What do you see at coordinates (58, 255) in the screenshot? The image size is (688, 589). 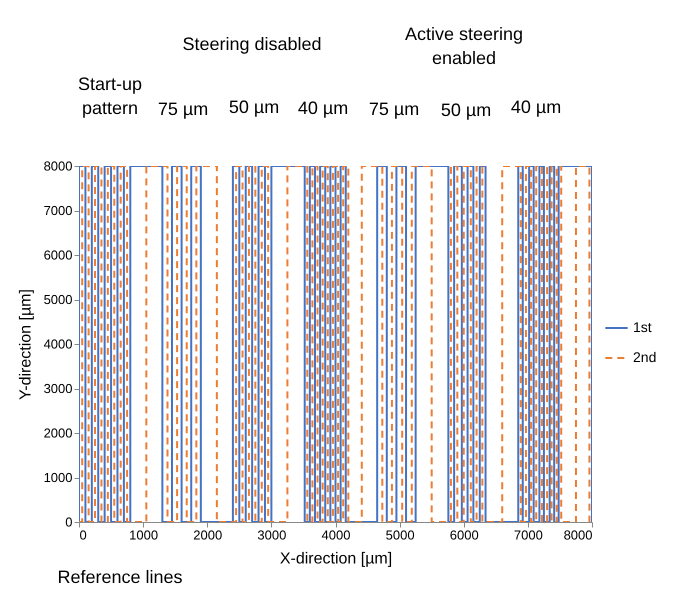 I see `y-tick-label: 6000` at bounding box center [58, 255].